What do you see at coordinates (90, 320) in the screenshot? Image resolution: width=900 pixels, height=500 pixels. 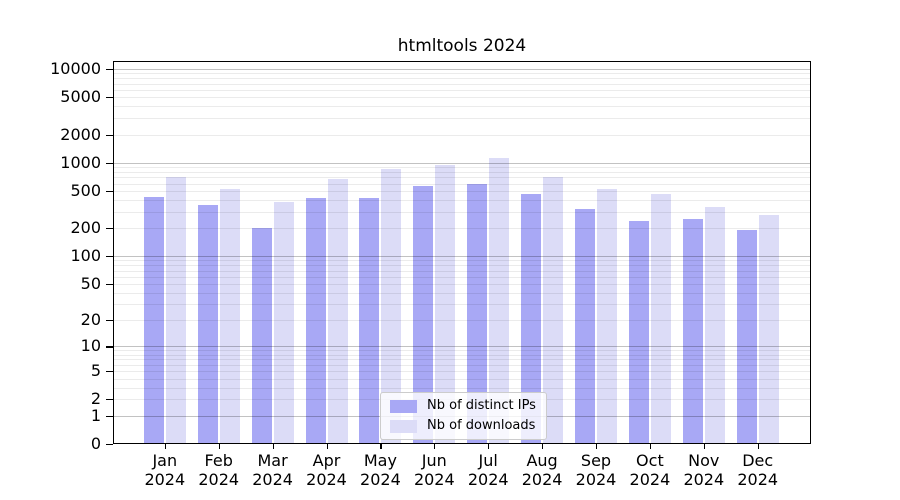 I see `y-tick-label-20: 20` at bounding box center [90, 320].